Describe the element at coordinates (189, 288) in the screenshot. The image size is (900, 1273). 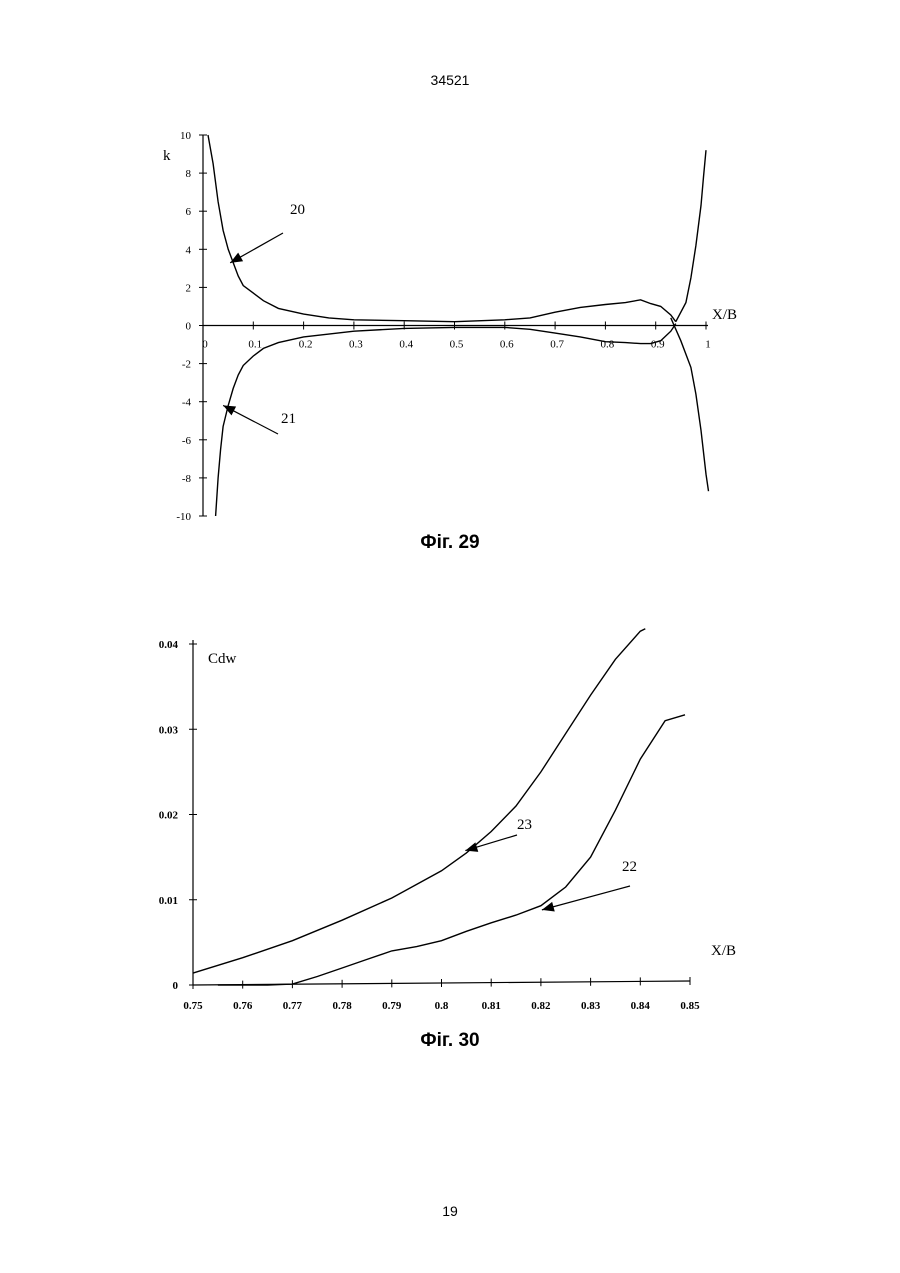
I see `fig29-y-tick-label: 2` at that location.